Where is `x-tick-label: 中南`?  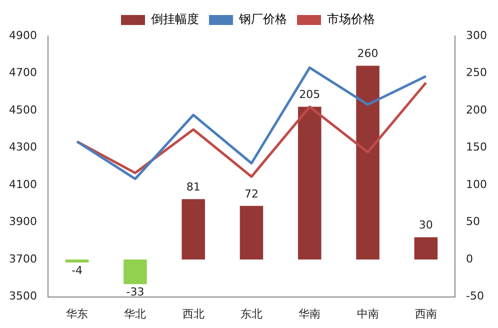
x-tick-label: 中南 is located at coordinates (367, 313).